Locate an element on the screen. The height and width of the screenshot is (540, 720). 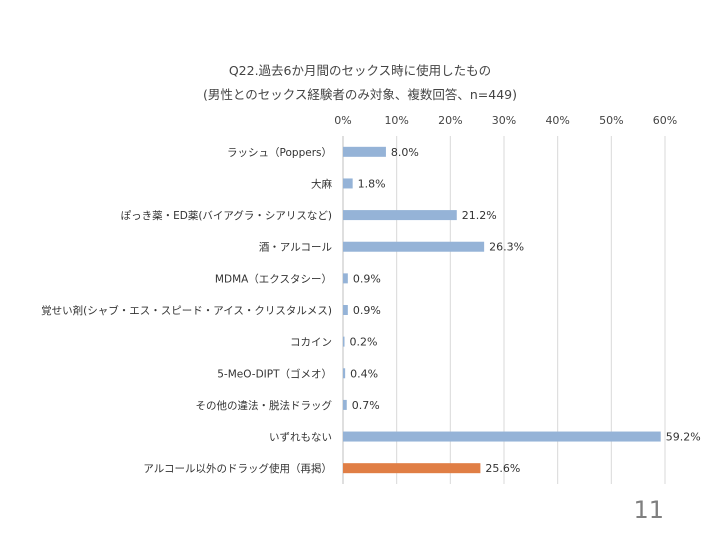
category-label: 大麻 is located at coordinates (321, 183).